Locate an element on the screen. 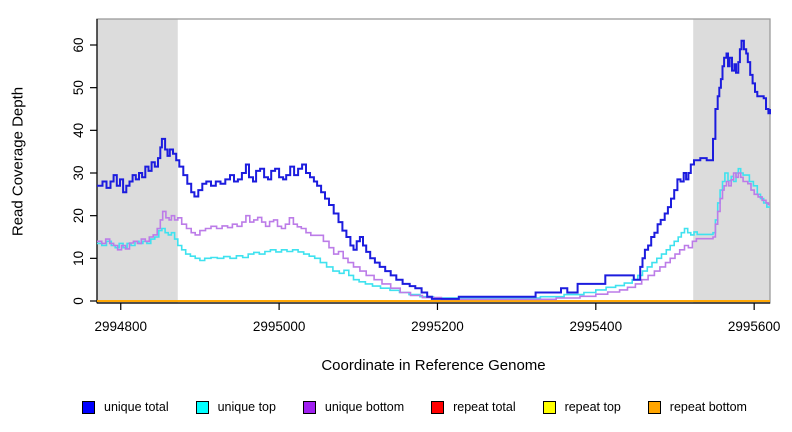  x-tick-label: 2995200 is located at coordinates (437, 326).